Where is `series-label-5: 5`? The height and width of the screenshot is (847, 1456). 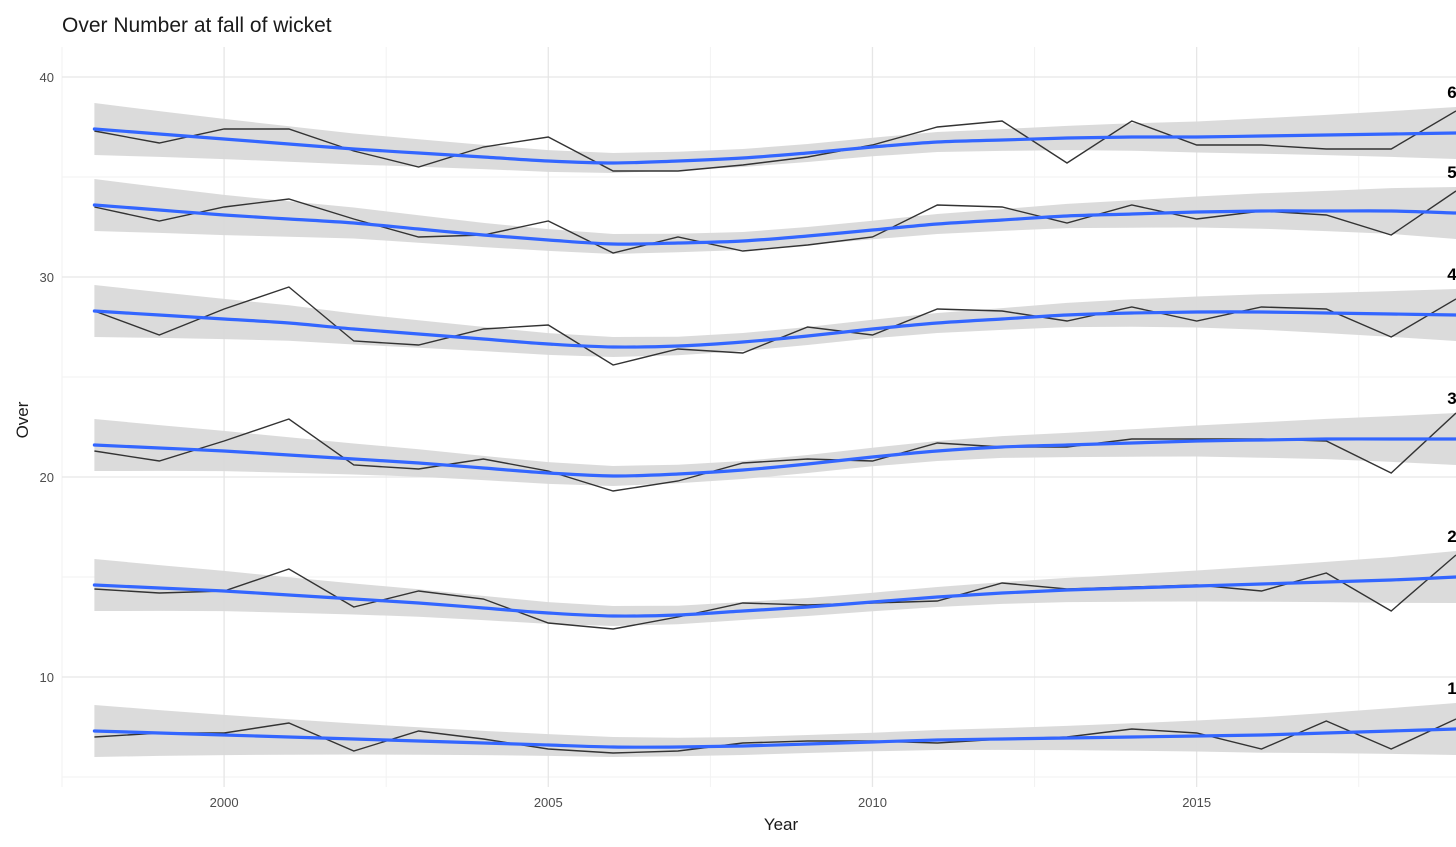
series-label-5: 5 is located at coordinates (1451, 172).